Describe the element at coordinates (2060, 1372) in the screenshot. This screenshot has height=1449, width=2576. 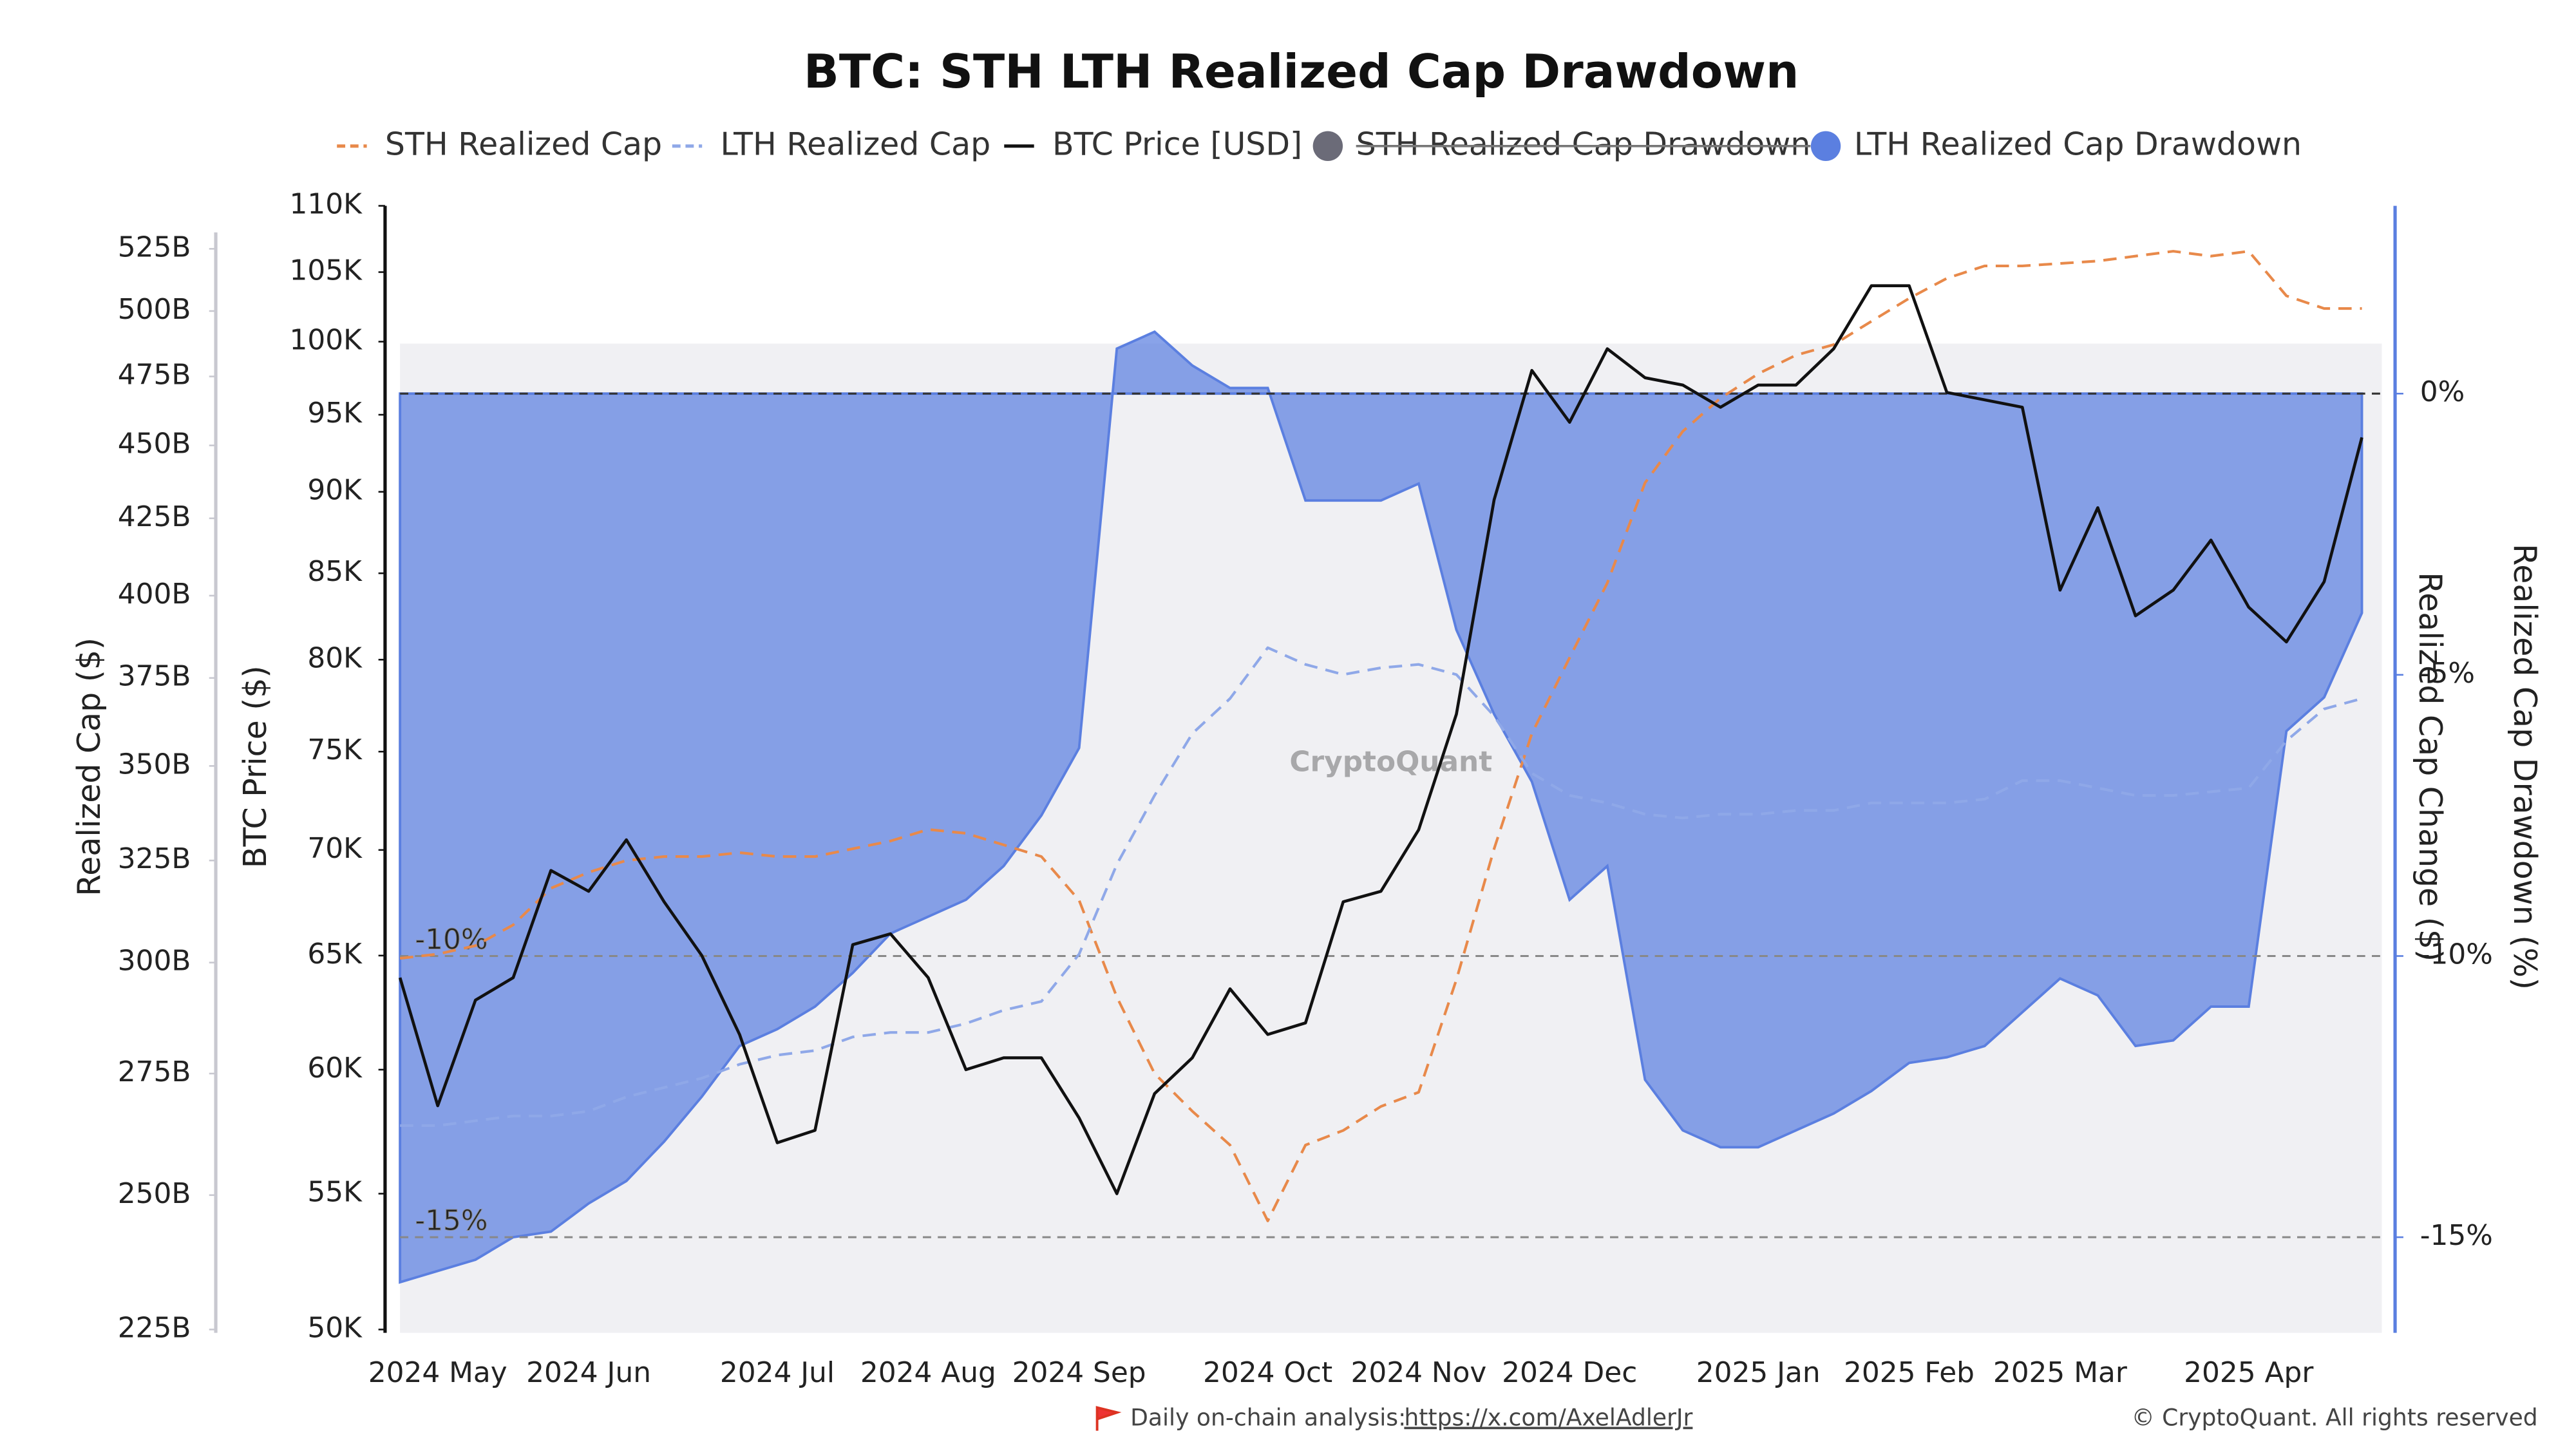
I see `x-tick-label: 2025 Mar` at that location.